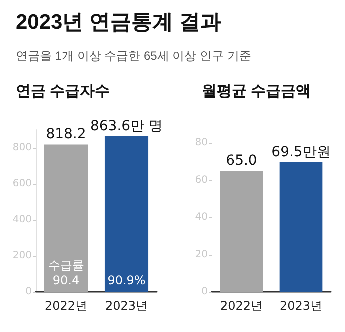  I want to click on data-label: 818.2, so click(66, 134).